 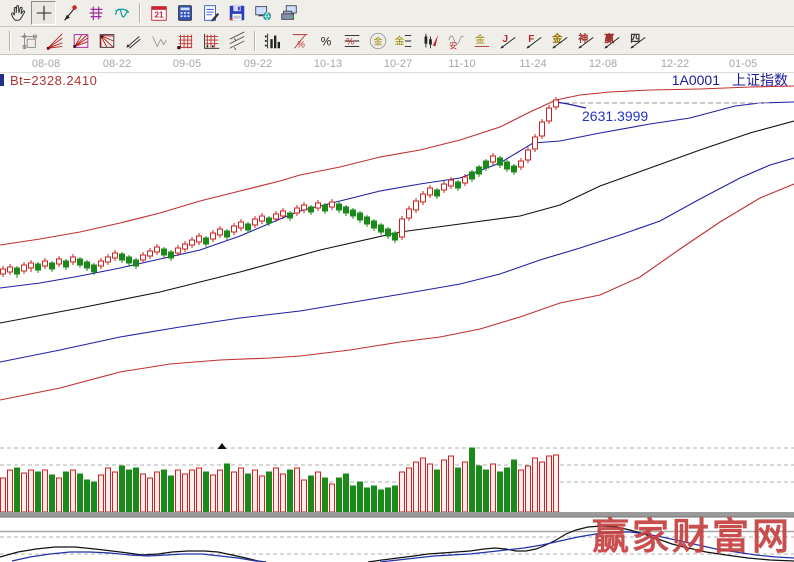 I want to click on f-line-tool-button: F, so click(x=533, y=41).